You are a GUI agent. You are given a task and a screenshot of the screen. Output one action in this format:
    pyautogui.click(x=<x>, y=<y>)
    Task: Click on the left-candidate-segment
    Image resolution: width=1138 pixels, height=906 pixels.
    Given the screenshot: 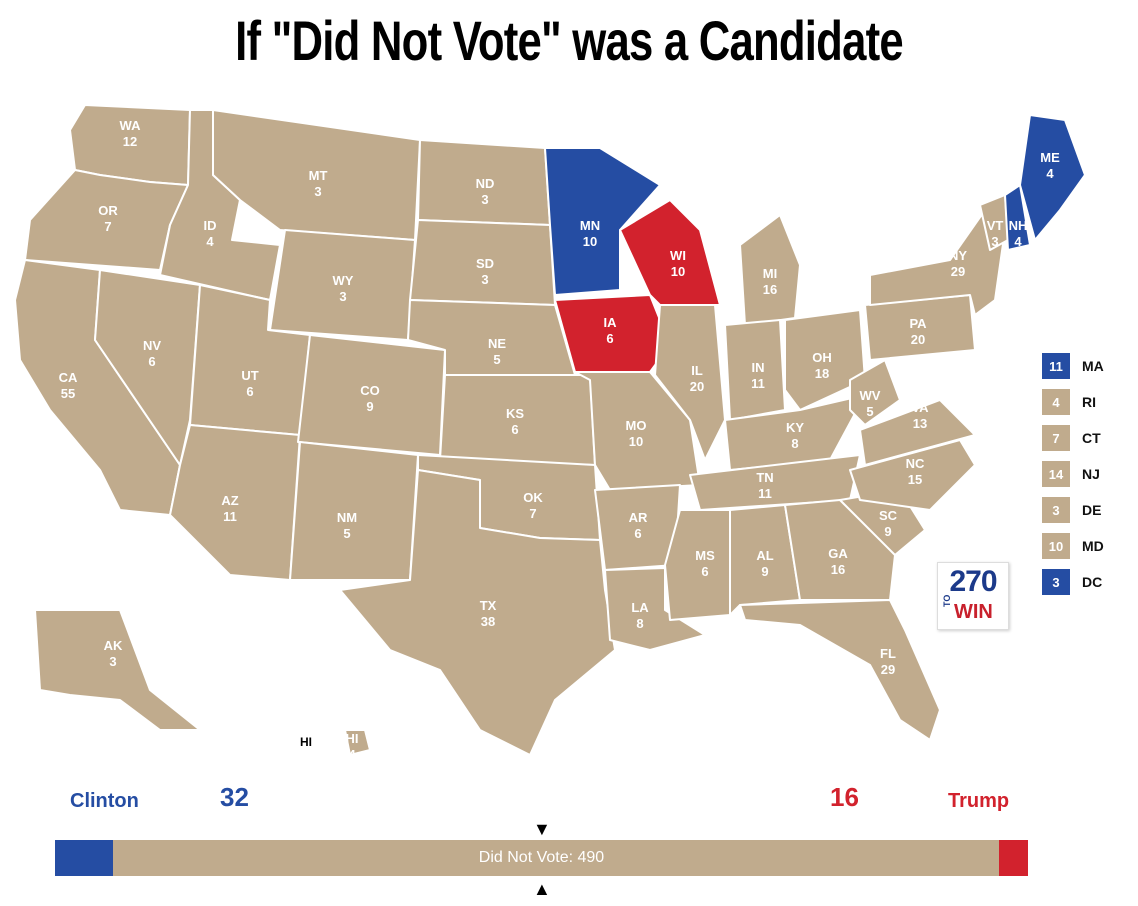 What is the action you would take?
    pyautogui.click(x=84, y=858)
    